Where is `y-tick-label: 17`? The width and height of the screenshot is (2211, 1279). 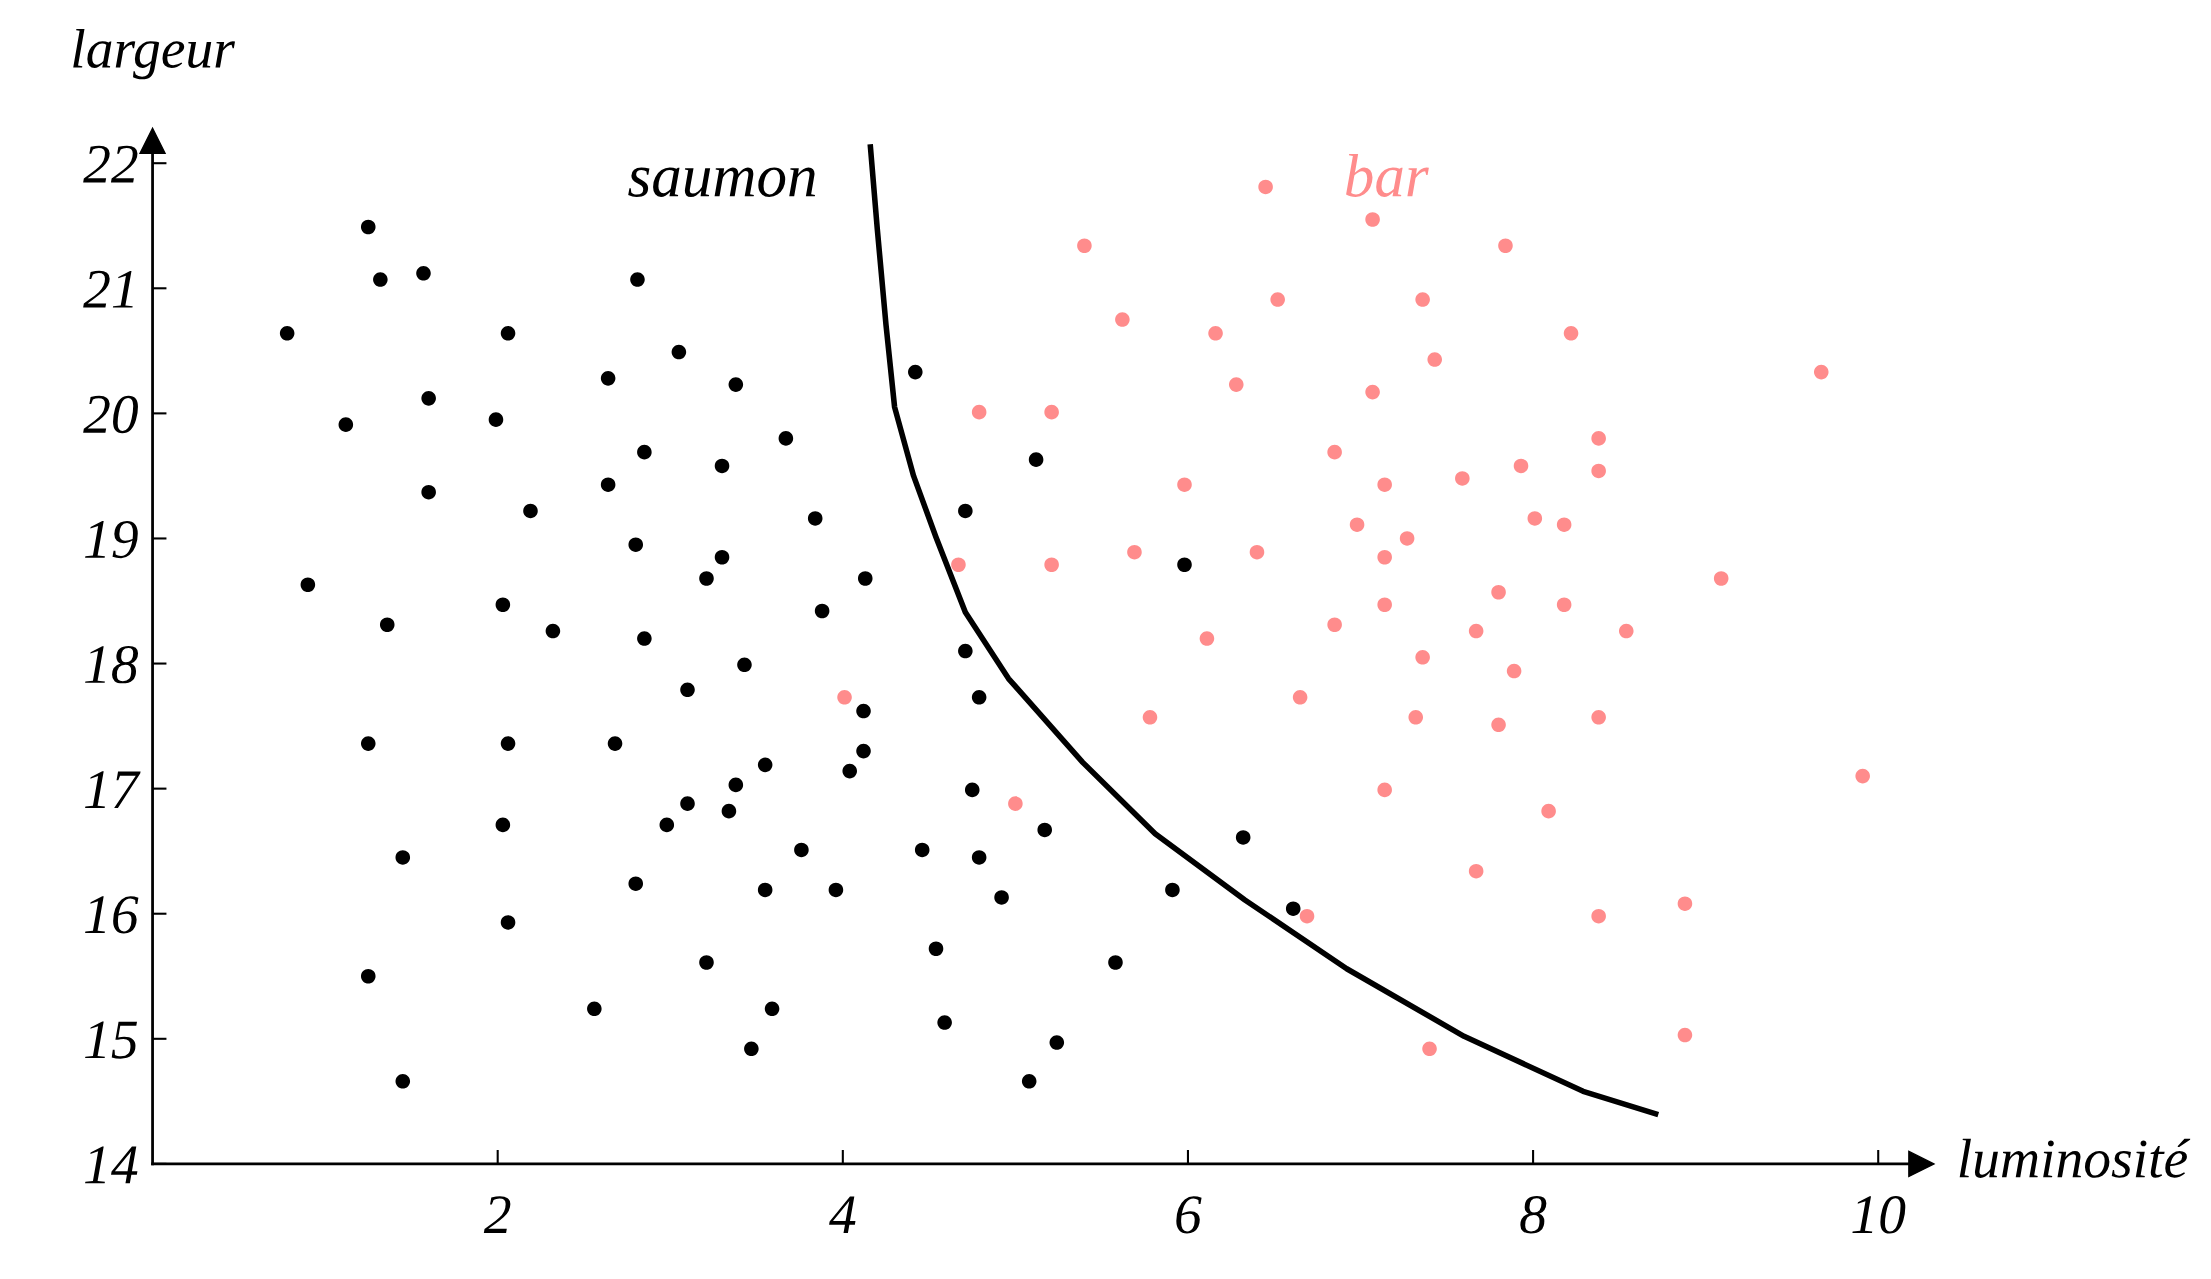 y-tick-label: 17 is located at coordinates (113, 789).